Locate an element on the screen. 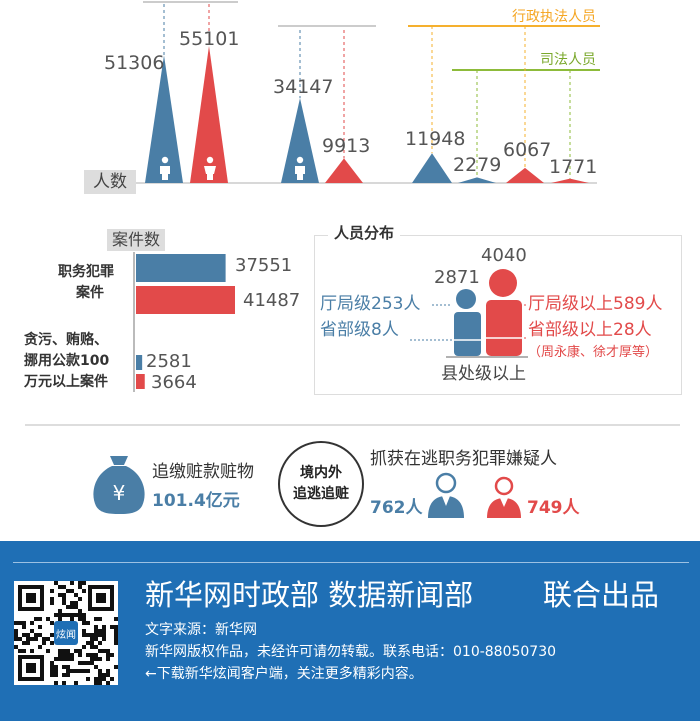 The image size is (700, 721). left-ting-label: 厅局级253人 is located at coordinates (370, 304).